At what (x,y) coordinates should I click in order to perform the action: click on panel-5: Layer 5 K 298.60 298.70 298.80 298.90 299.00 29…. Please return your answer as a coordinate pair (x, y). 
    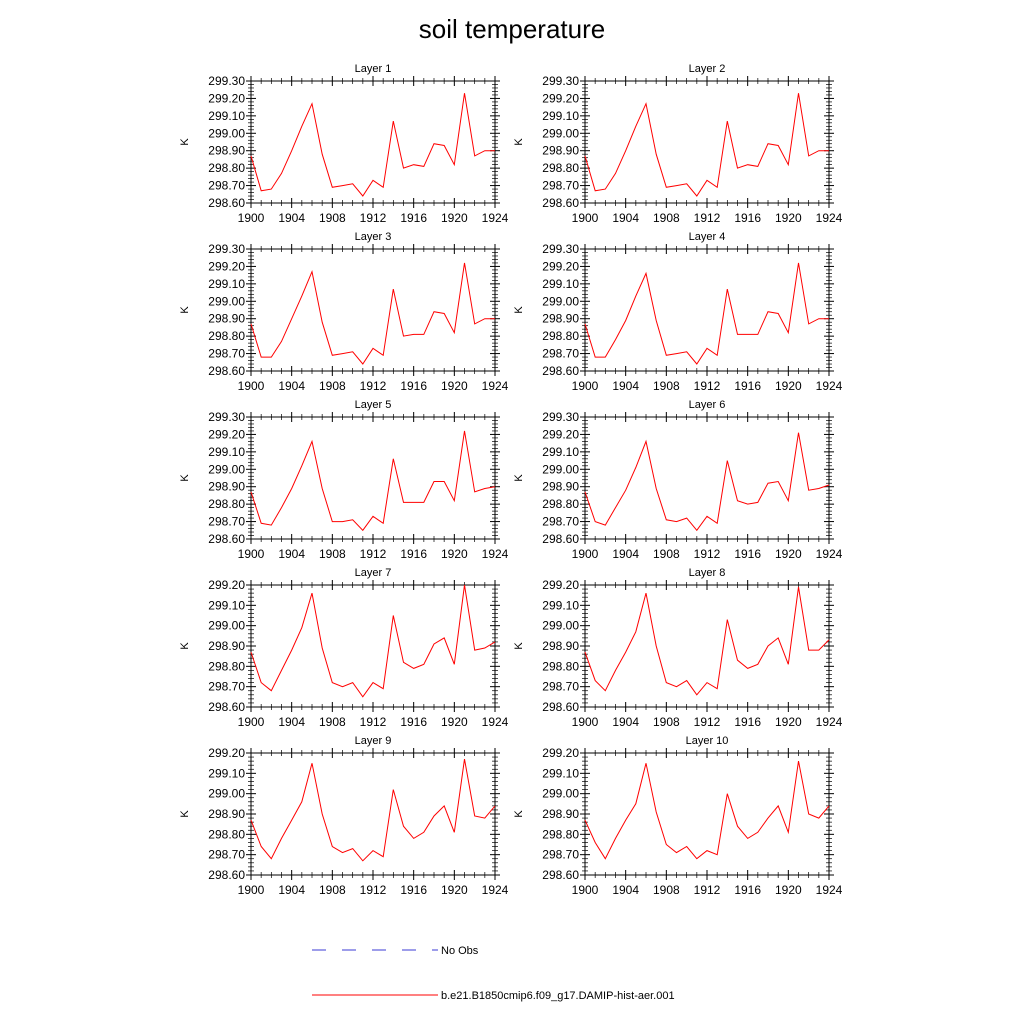
    Looking at the image, I should click on (344, 480).